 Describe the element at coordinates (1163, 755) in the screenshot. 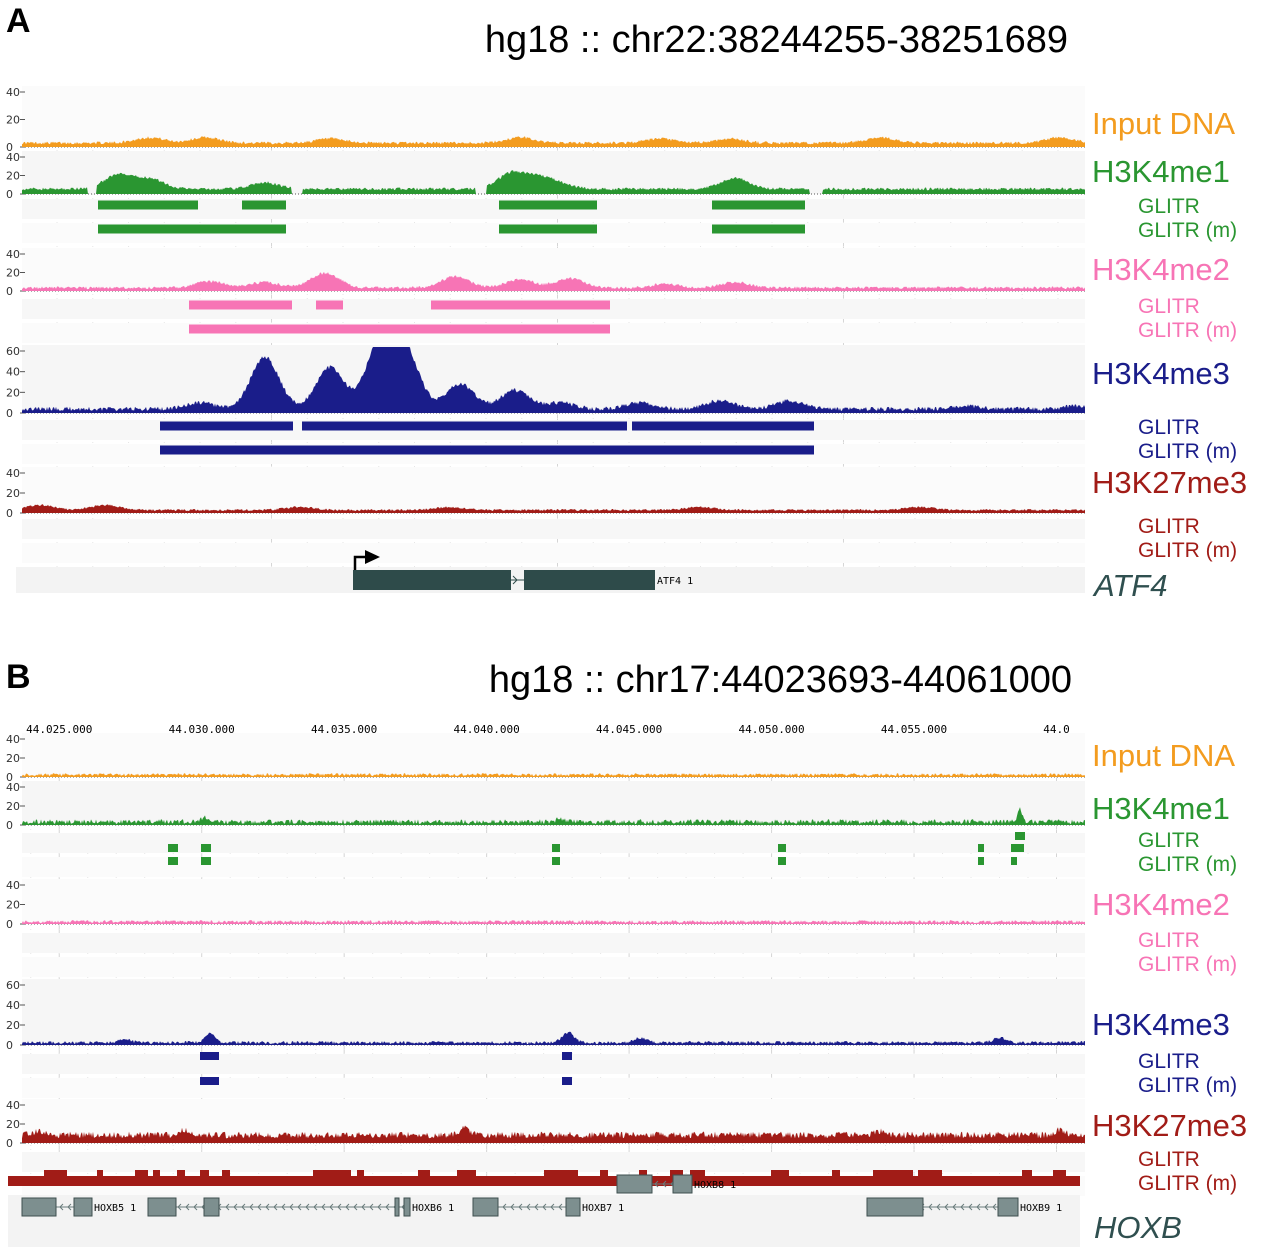

I see `track-name: Input DNA` at that location.